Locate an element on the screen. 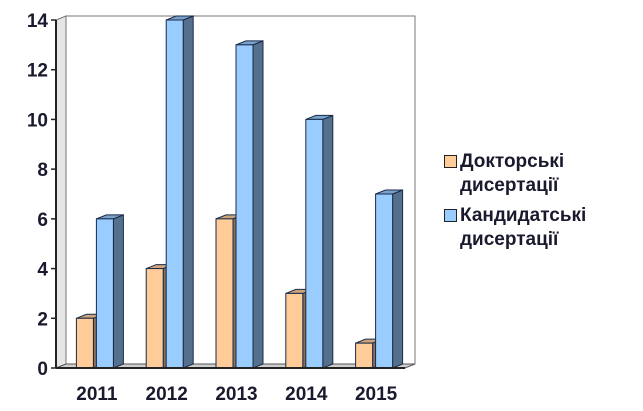 This screenshot has width=643, height=411. legend-item-doctoral: Докторські дисертації is located at coordinates (542, 174).